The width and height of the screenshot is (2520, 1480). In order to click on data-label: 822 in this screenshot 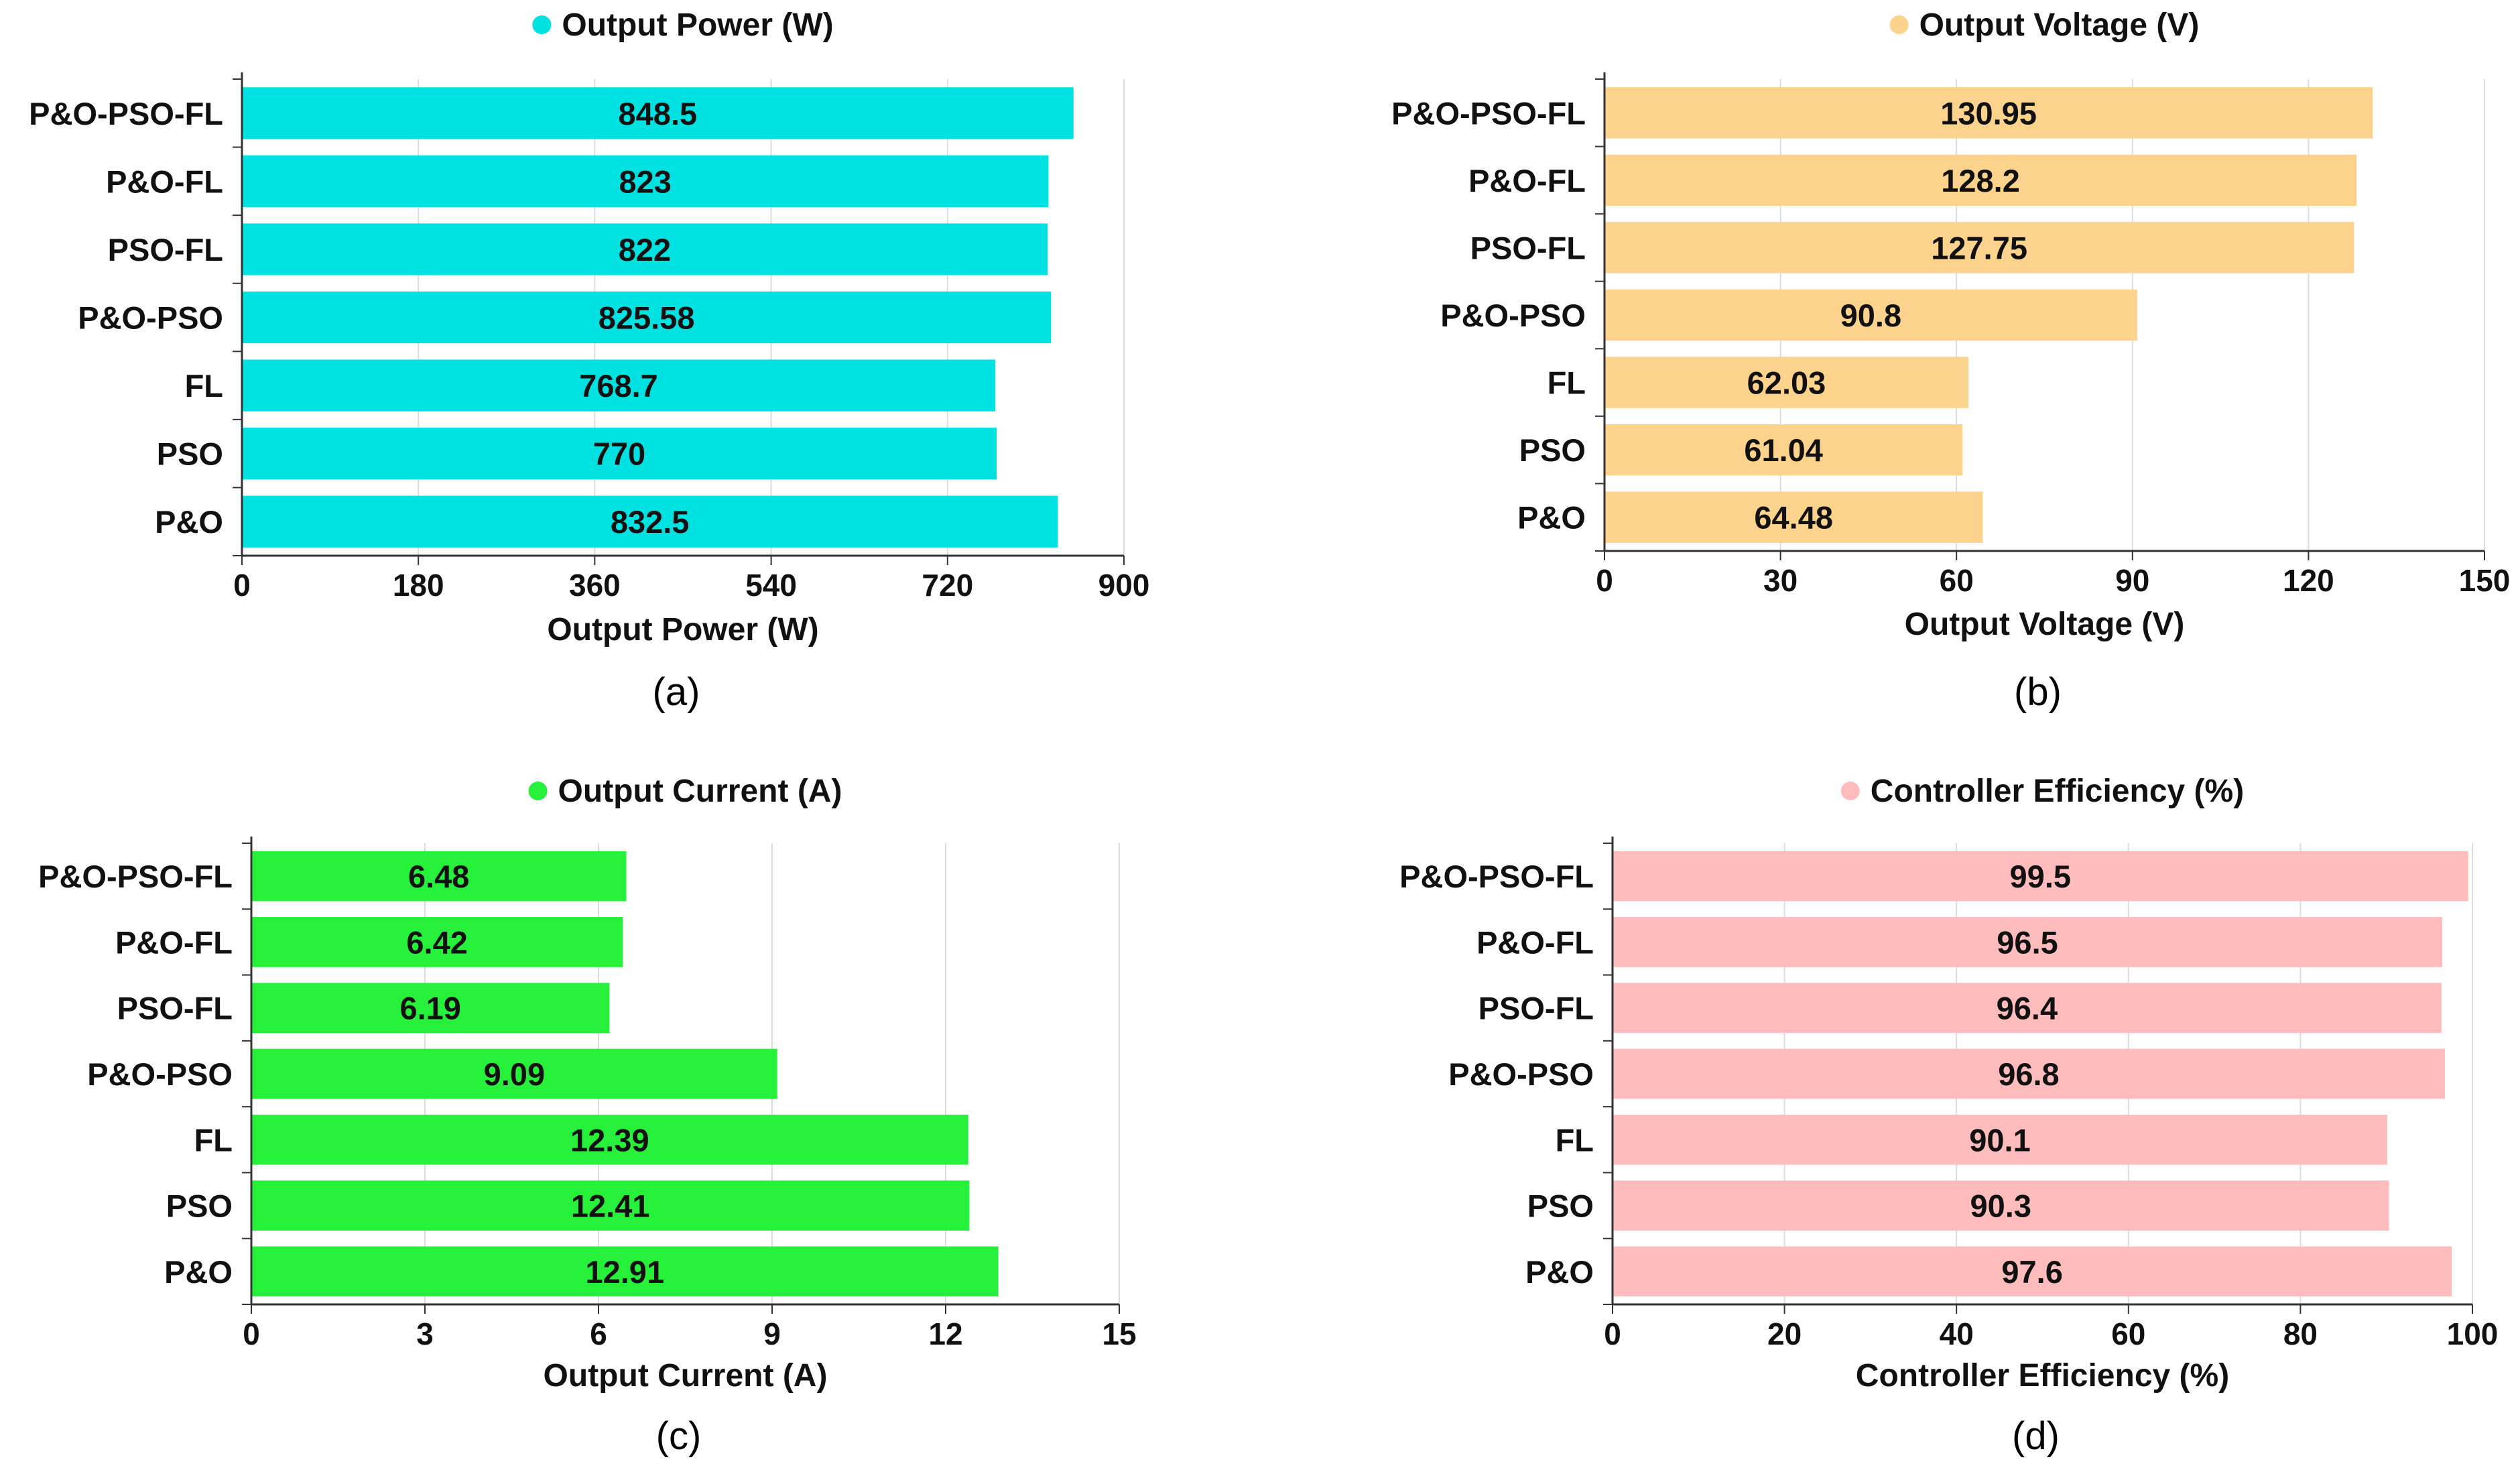, I will do `click(645, 249)`.